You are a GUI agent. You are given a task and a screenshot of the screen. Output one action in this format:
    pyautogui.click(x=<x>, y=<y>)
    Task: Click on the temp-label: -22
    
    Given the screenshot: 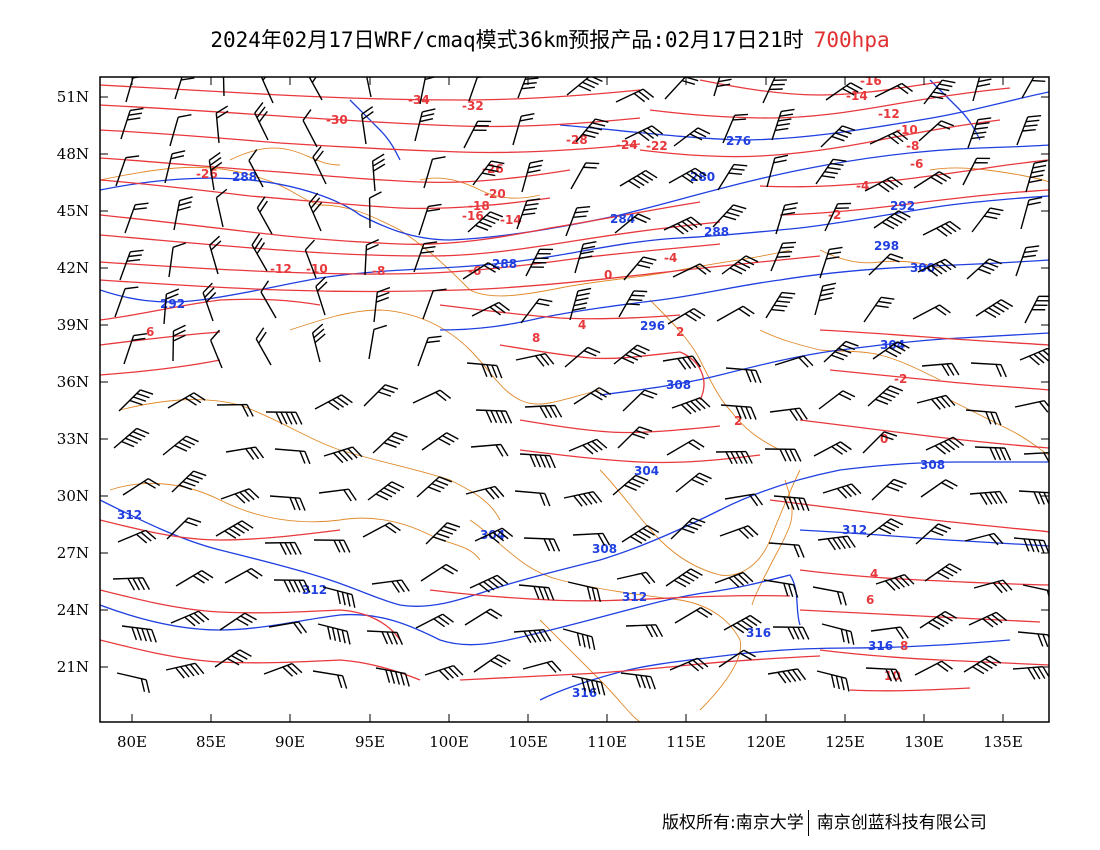 What is the action you would take?
    pyautogui.click(x=657, y=146)
    